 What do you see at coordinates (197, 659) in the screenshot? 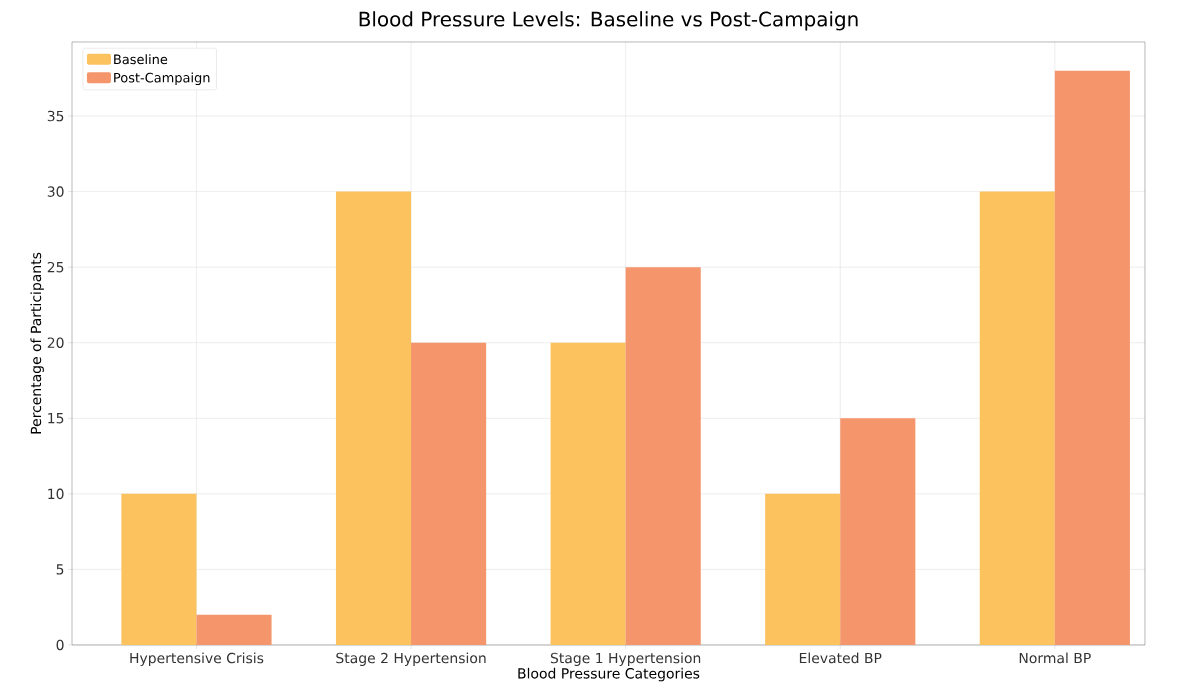
I see `x-tick-label: Hypertensive Crisis` at bounding box center [197, 659].